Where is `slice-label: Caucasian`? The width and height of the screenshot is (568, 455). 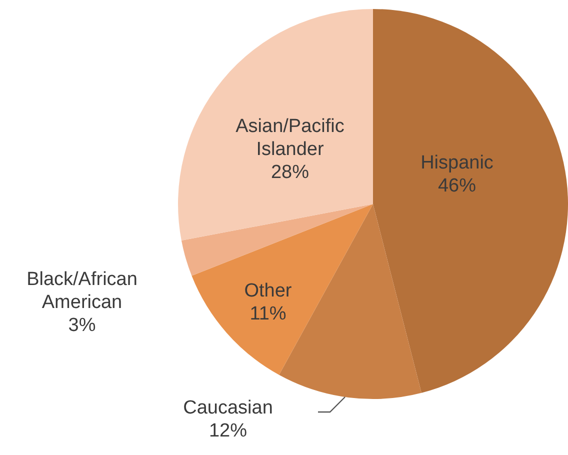
slice-label: Caucasian is located at coordinates (228, 408).